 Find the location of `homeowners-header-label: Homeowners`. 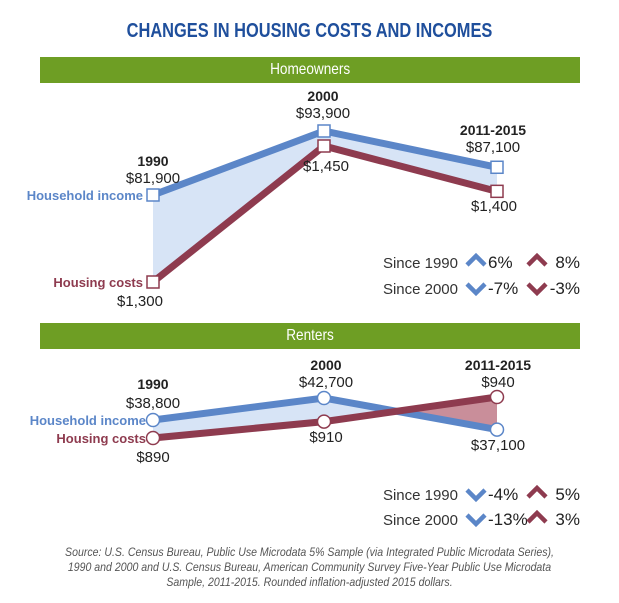

homeowners-header-label: Homeowners is located at coordinates (310, 69).